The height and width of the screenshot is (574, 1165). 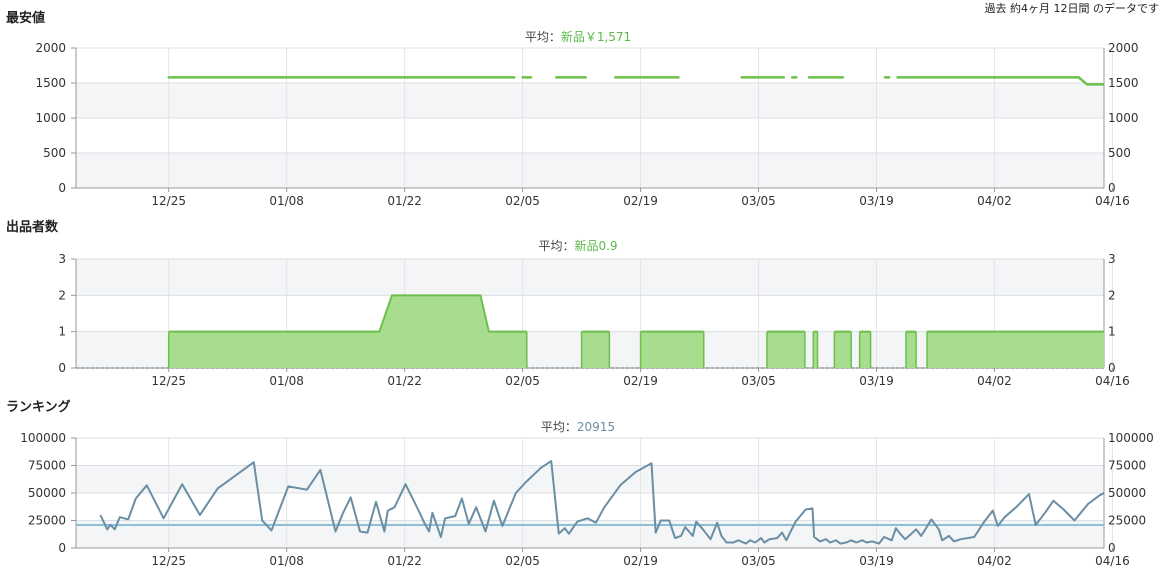 What do you see at coordinates (62, 295) in the screenshot?
I see `y-tick-label-left: 2` at bounding box center [62, 295].